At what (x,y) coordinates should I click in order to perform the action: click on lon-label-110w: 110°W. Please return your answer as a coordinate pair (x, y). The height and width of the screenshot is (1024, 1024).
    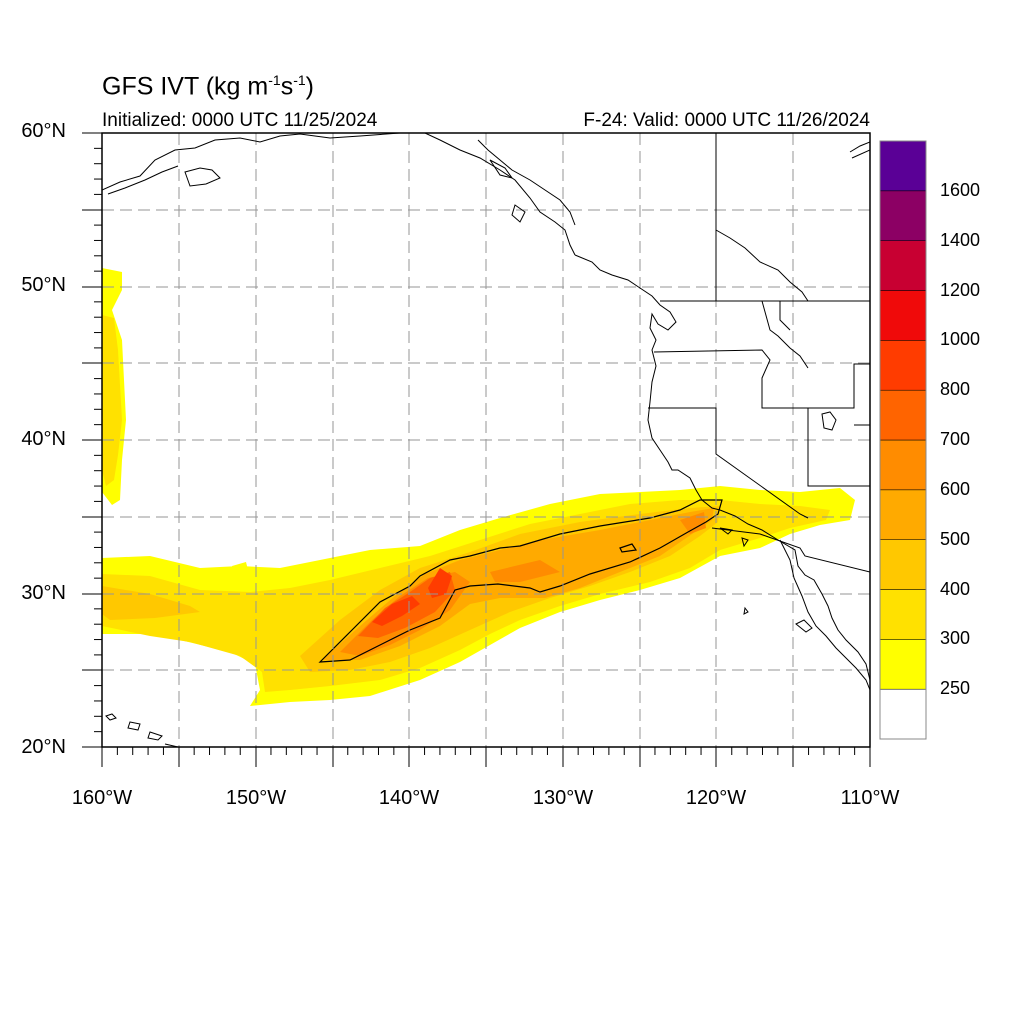
    Looking at the image, I should click on (870, 798).